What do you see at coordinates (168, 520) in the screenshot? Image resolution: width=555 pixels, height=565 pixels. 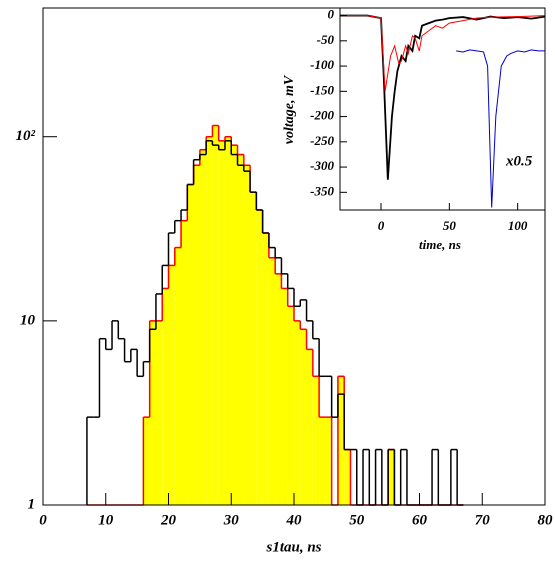 I see `x-tick-label: 20` at bounding box center [168, 520].